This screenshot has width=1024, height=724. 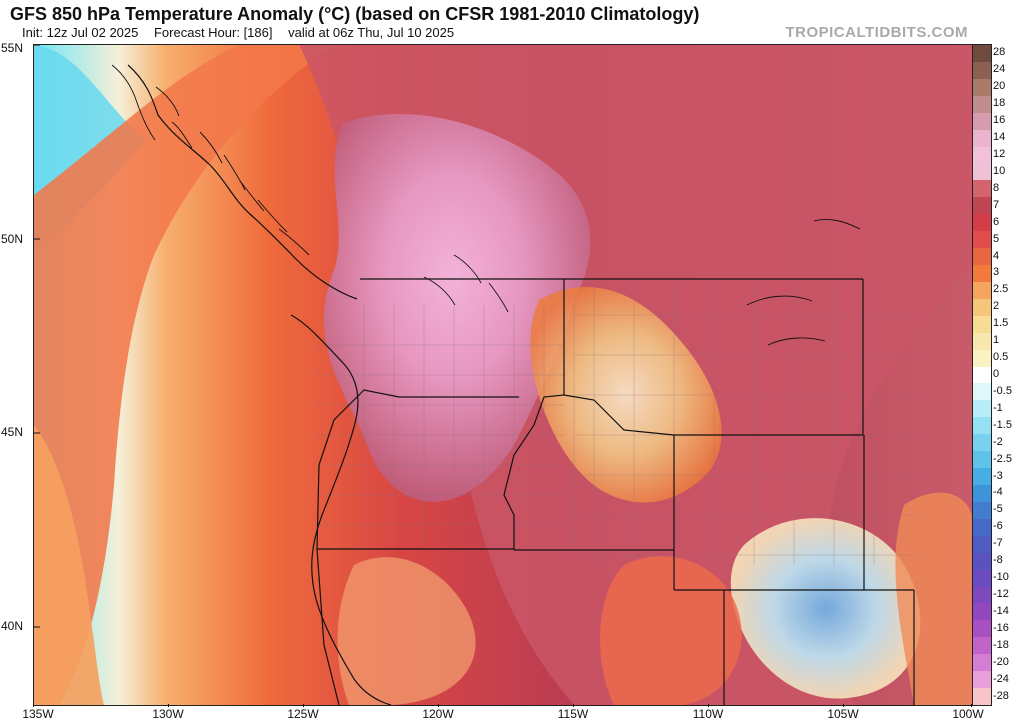 What do you see at coordinates (708, 714) in the screenshot?
I see `longitude-label-110w: 110W` at bounding box center [708, 714].